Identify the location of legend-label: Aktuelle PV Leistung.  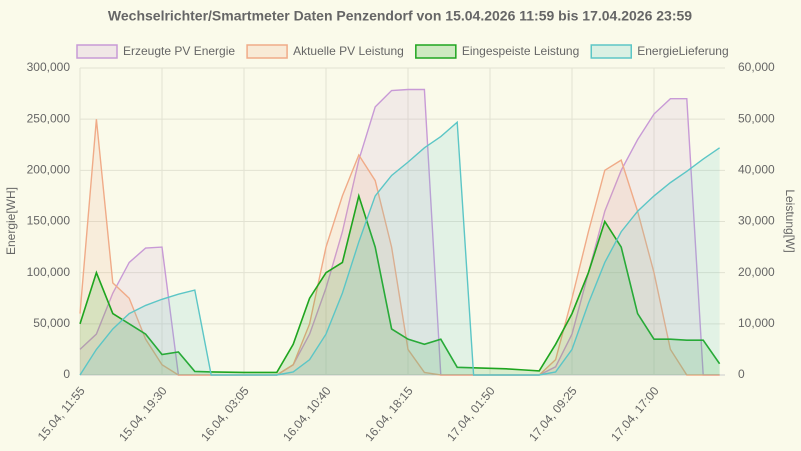
(348, 51).